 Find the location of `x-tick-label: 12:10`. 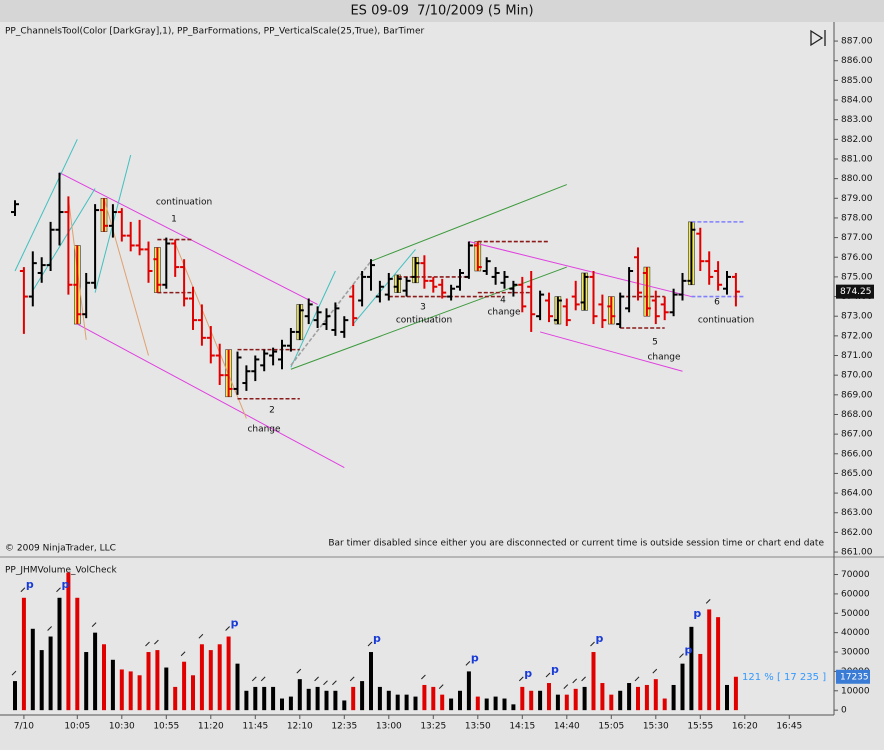

x-tick-label: 12:10 is located at coordinates (300, 727).